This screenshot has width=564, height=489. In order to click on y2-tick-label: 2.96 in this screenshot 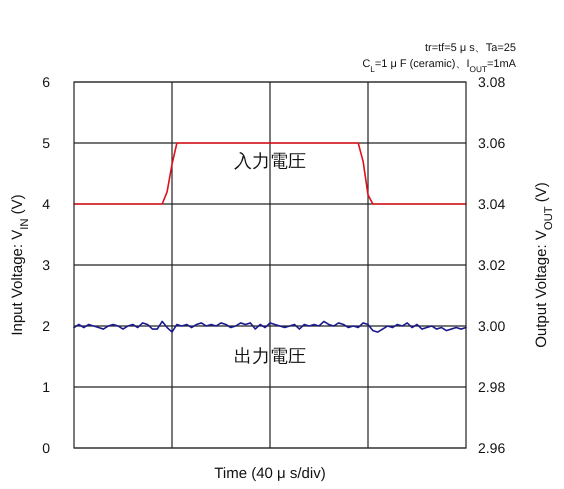, I will do `click(492, 448)`.